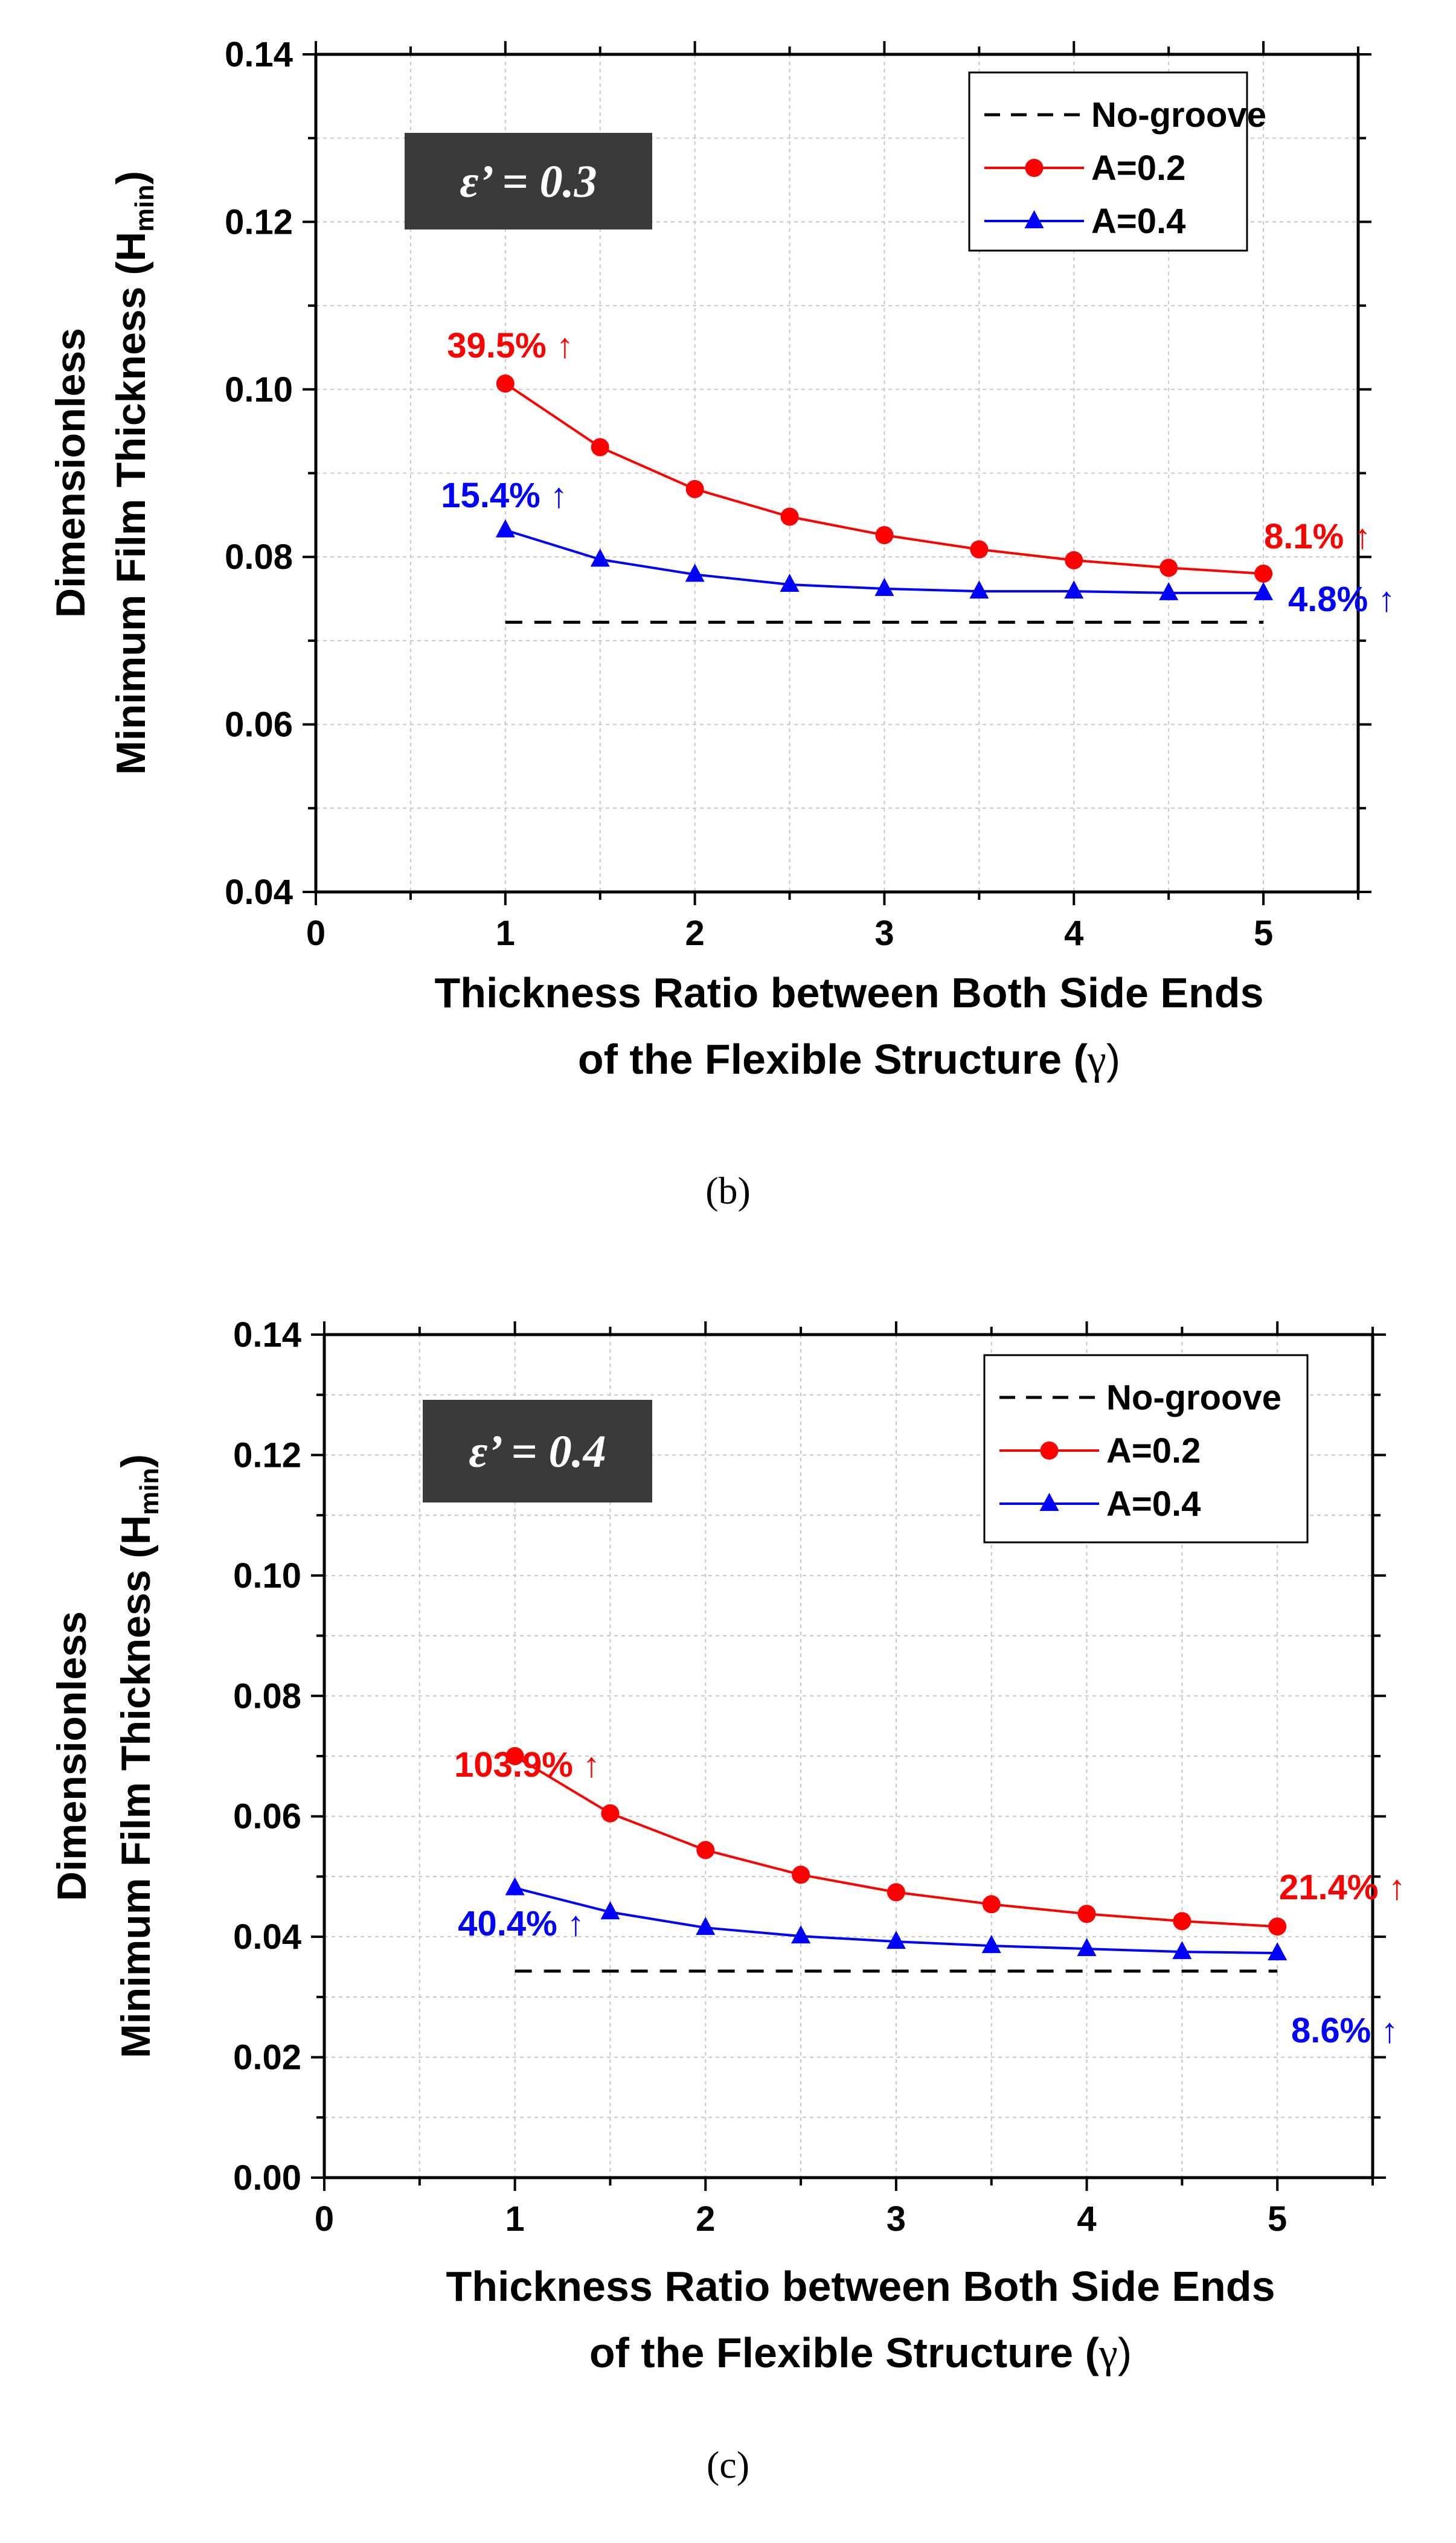 The width and height of the screenshot is (1456, 2543). What do you see at coordinates (1193, 1397) in the screenshot?
I see `legend-label: No-groove` at bounding box center [1193, 1397].